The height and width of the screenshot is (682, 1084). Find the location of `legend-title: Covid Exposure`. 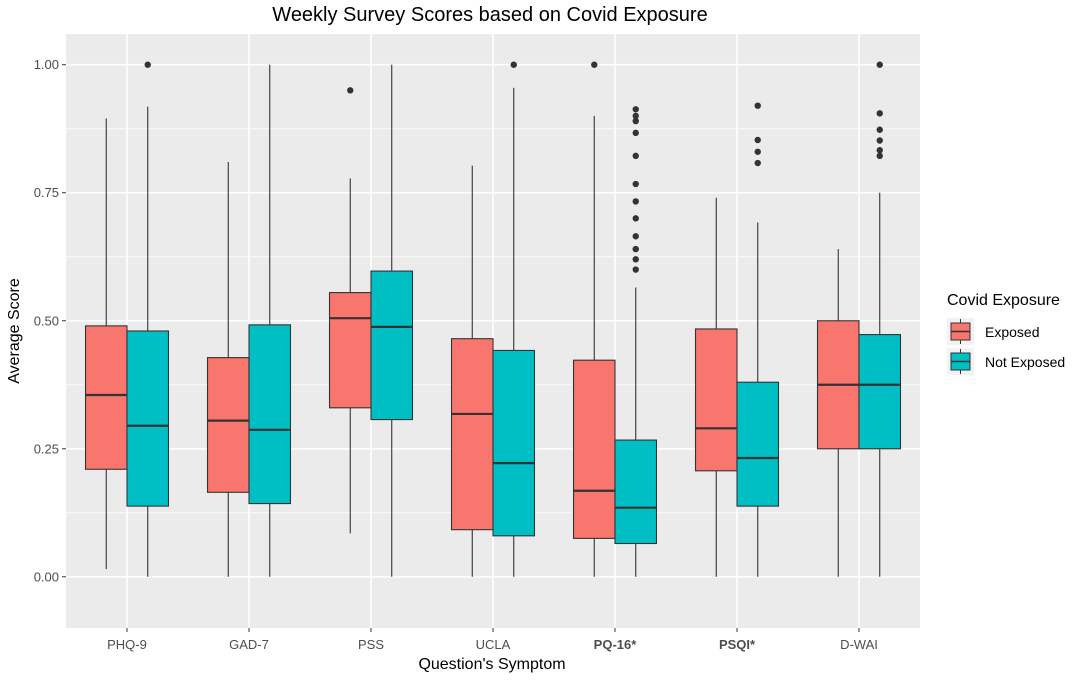

legend-title: Covid Exposure is located at coordinates (1003, 300).